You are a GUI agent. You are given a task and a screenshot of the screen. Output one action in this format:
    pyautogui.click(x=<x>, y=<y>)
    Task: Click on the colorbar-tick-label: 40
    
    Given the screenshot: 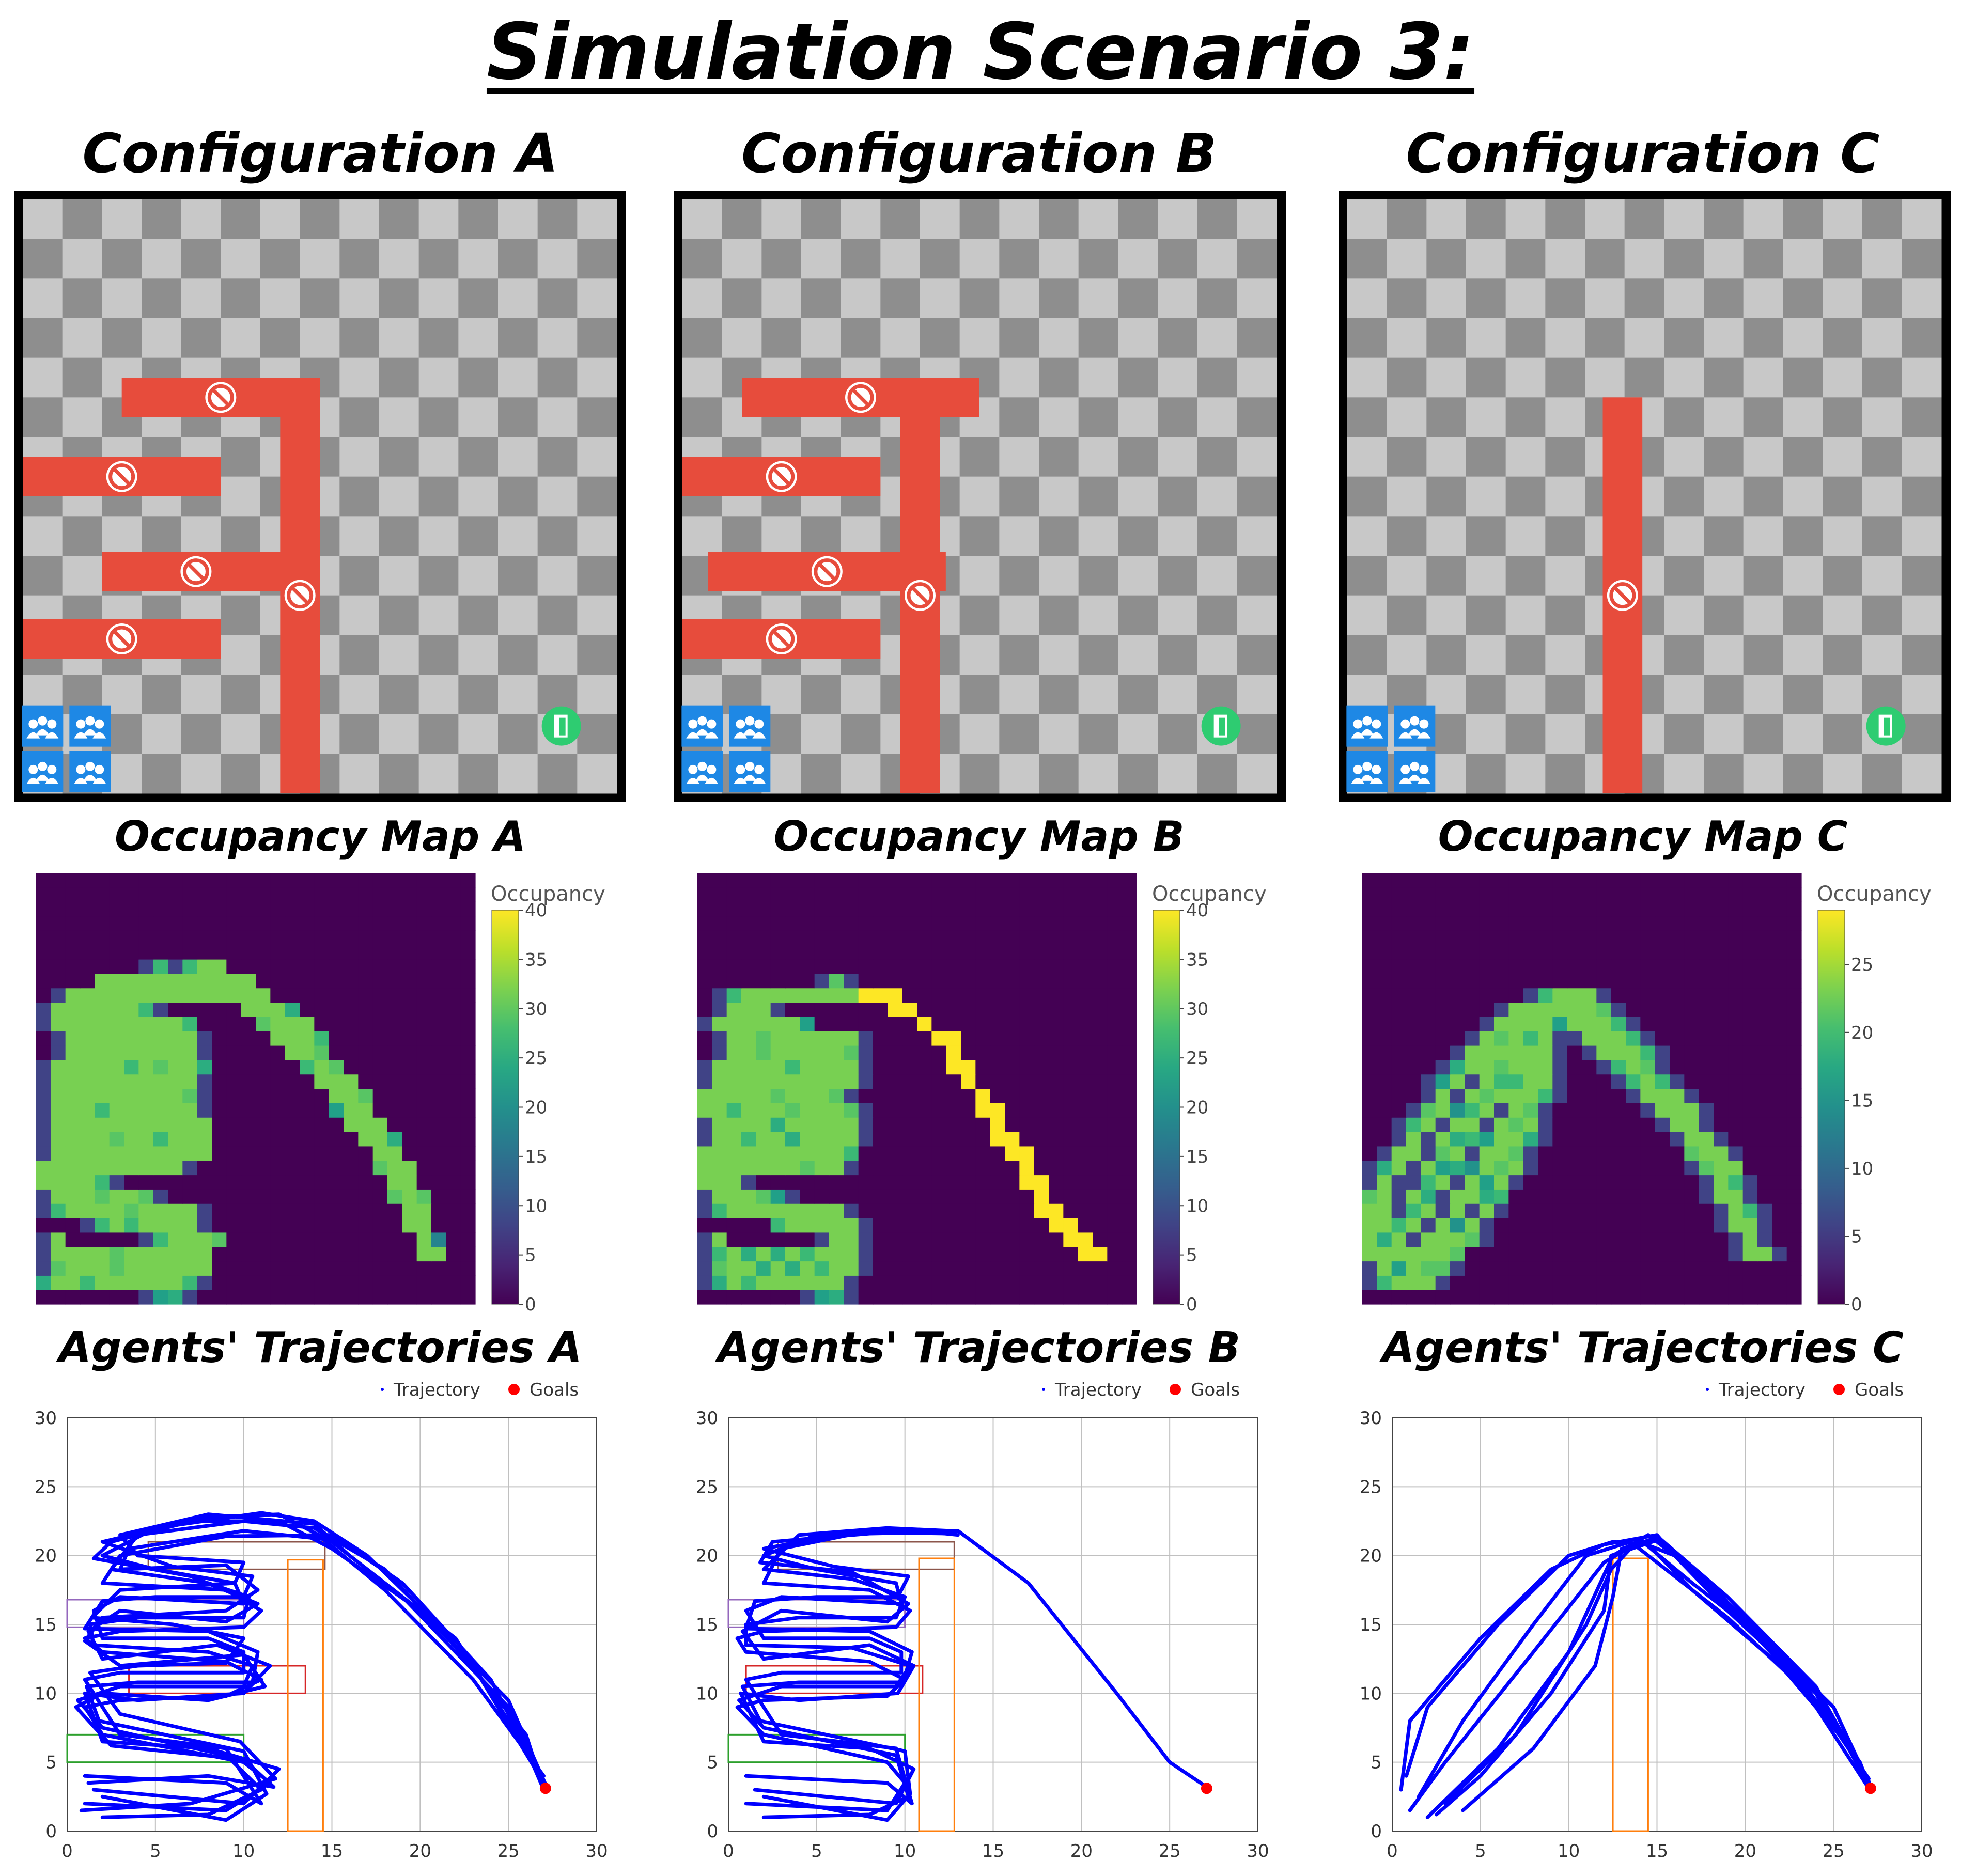 What is the action you would take?
    pyautogui.click(x=536, y=910)
    